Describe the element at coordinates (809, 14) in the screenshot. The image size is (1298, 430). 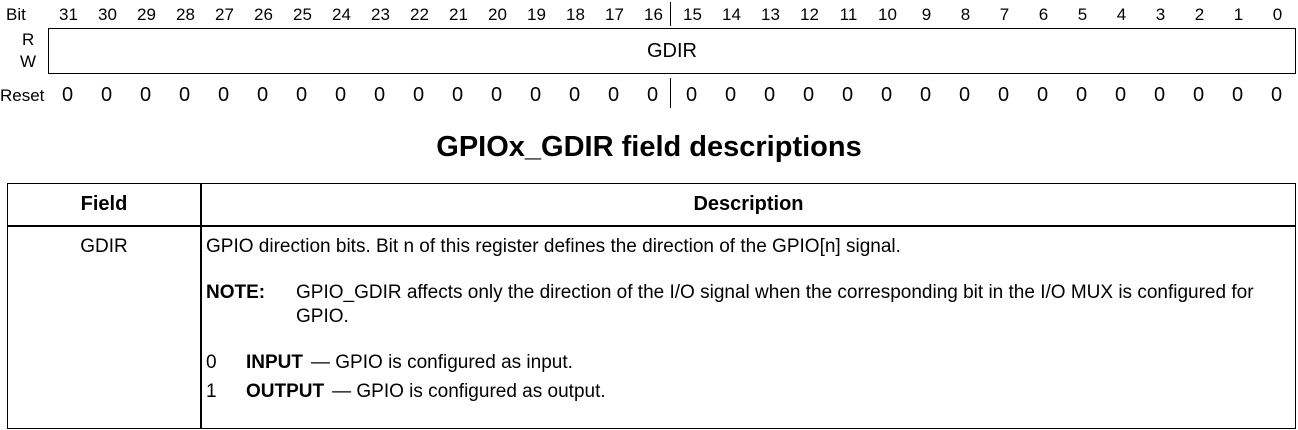
I see `bit-number: 12` at that location.